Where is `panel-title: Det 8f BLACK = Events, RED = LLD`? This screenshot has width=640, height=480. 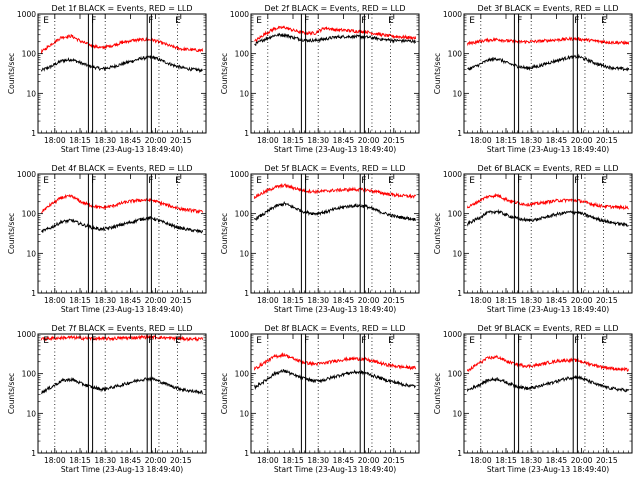
panel-title: Det 8f BLACK = Events, RED = LLD is located at coordinates (334, 328).